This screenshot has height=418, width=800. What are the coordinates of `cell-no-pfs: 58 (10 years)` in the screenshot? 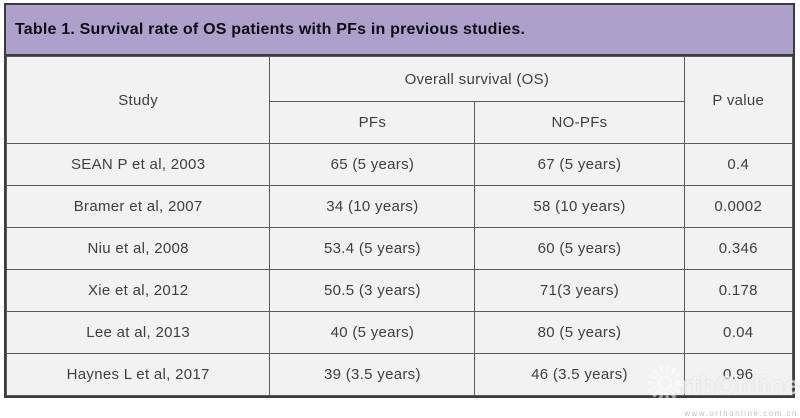 It's located at (579, 206).